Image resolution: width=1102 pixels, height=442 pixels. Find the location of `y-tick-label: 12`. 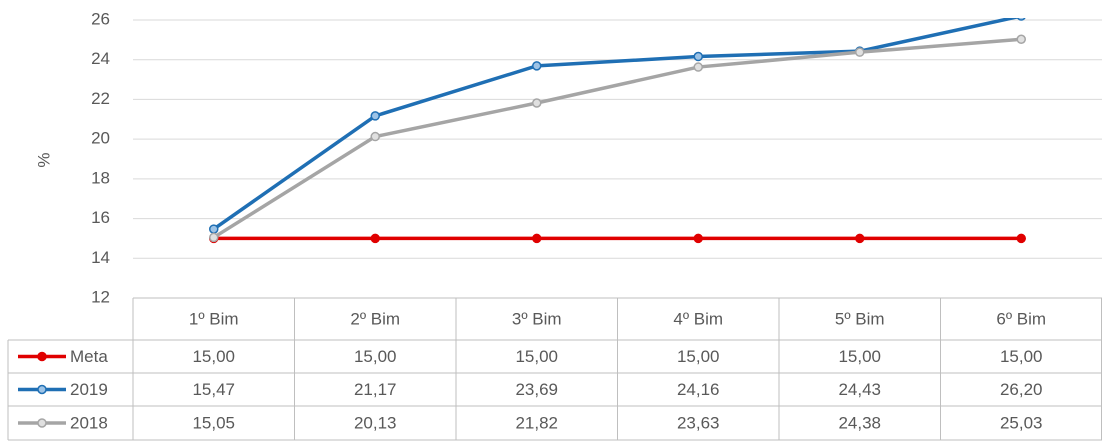

y-tick-label: 12 is located at coordinates (100, 296).